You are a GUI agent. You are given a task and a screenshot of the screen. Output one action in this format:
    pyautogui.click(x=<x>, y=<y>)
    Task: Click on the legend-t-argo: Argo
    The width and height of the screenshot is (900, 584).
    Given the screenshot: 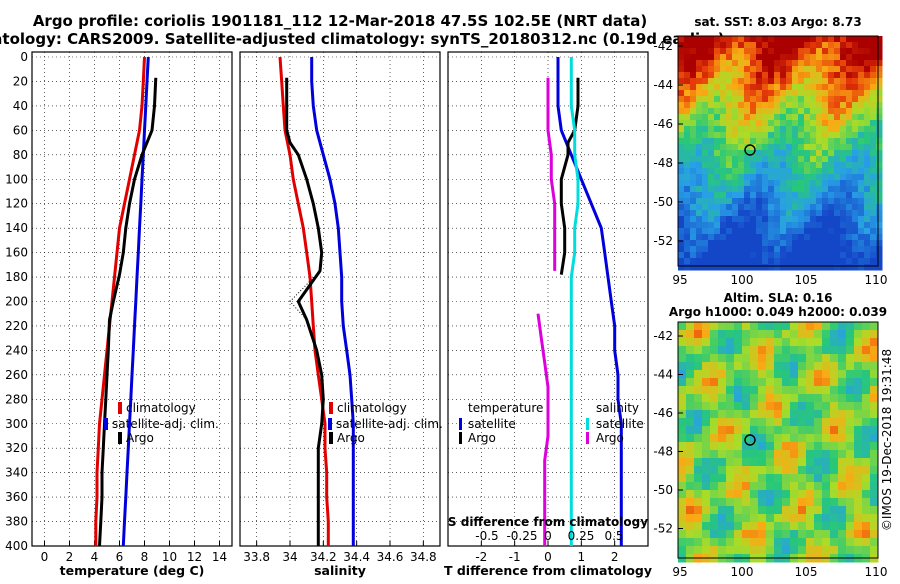 What is the action you would take?
    pyautogui.click(x=482, y=438)
    